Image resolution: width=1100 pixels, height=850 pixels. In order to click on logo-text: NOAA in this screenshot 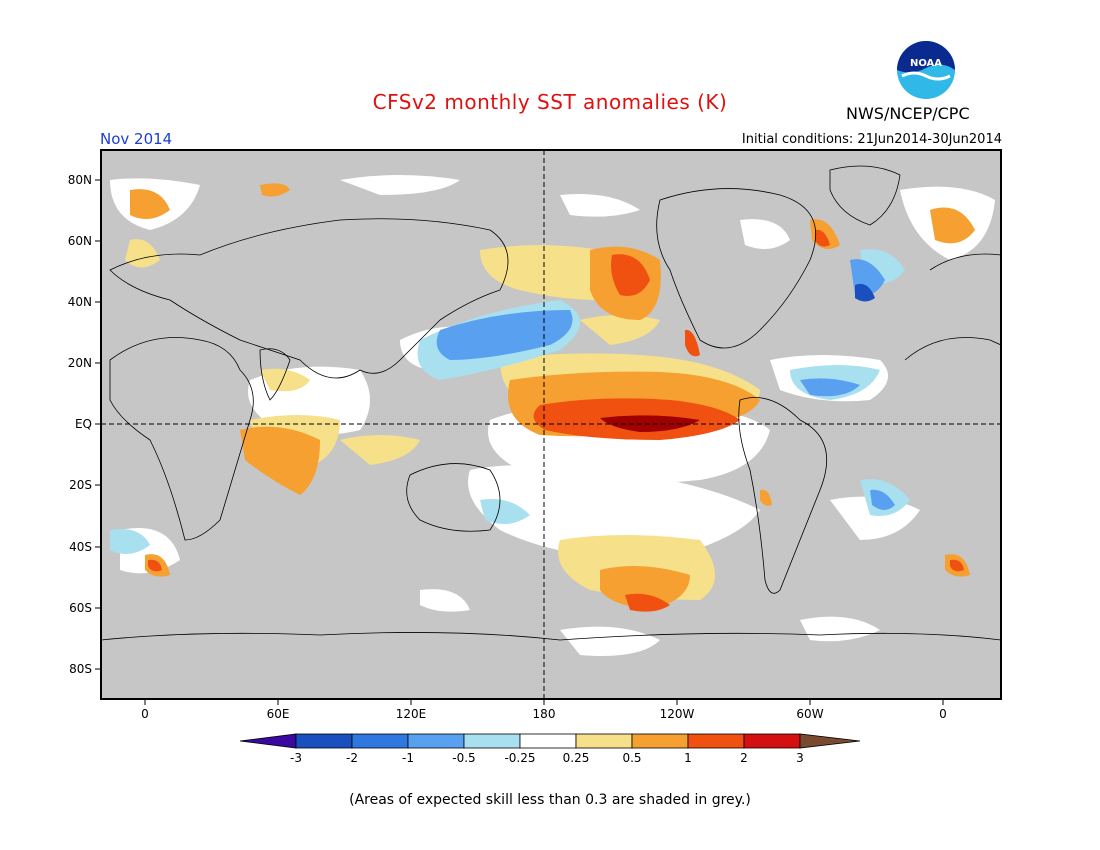, I will do `click(926, 63)`.